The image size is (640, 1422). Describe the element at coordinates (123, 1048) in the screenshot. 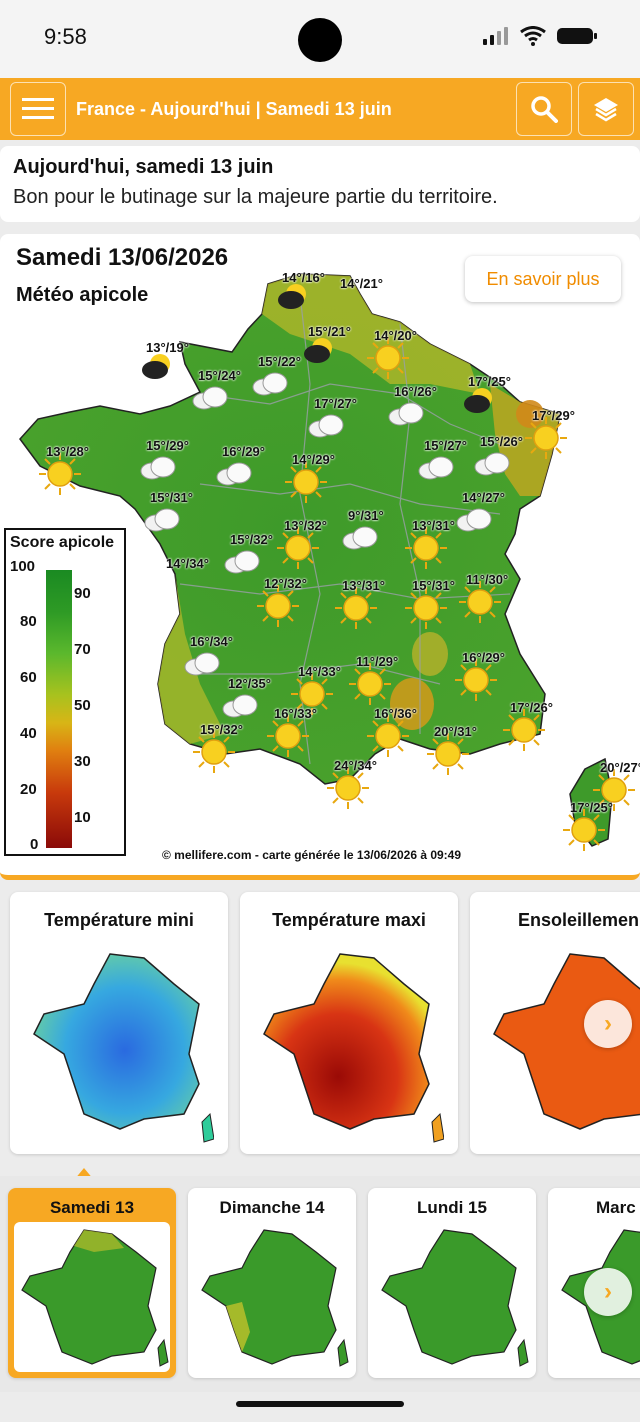

I see `temp-min-map` at that location.